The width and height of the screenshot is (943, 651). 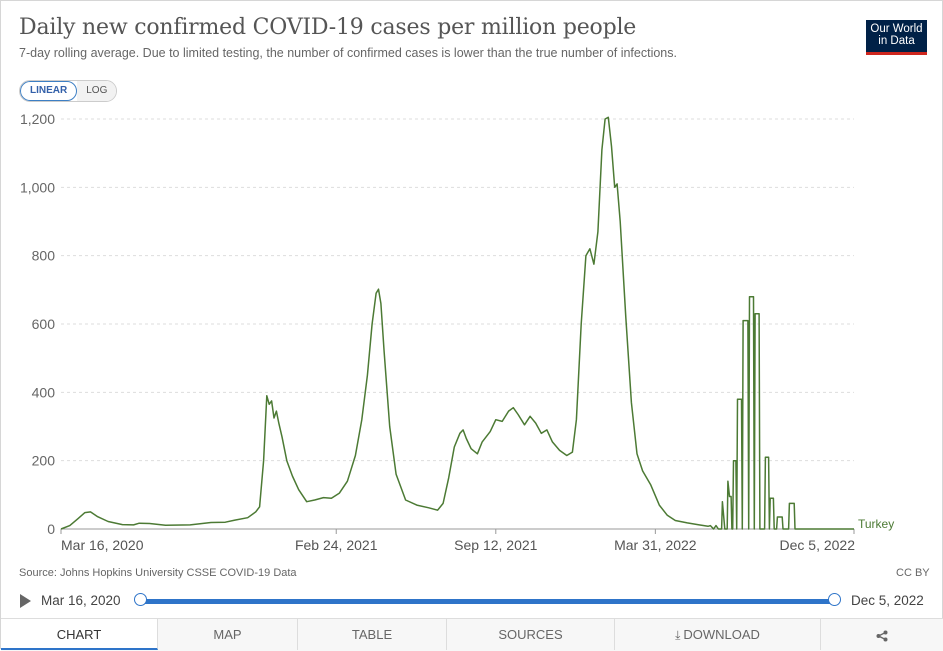 I want to click on timeline-start-handle, so click(x=140, y=599).